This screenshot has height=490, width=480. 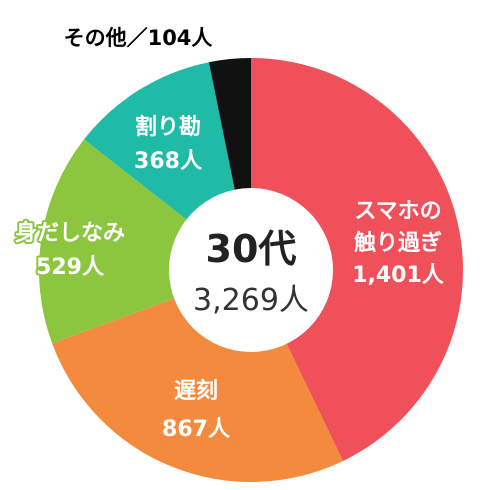 I want to click on slice-1-label: スマホの, so click(x=397, y=211).